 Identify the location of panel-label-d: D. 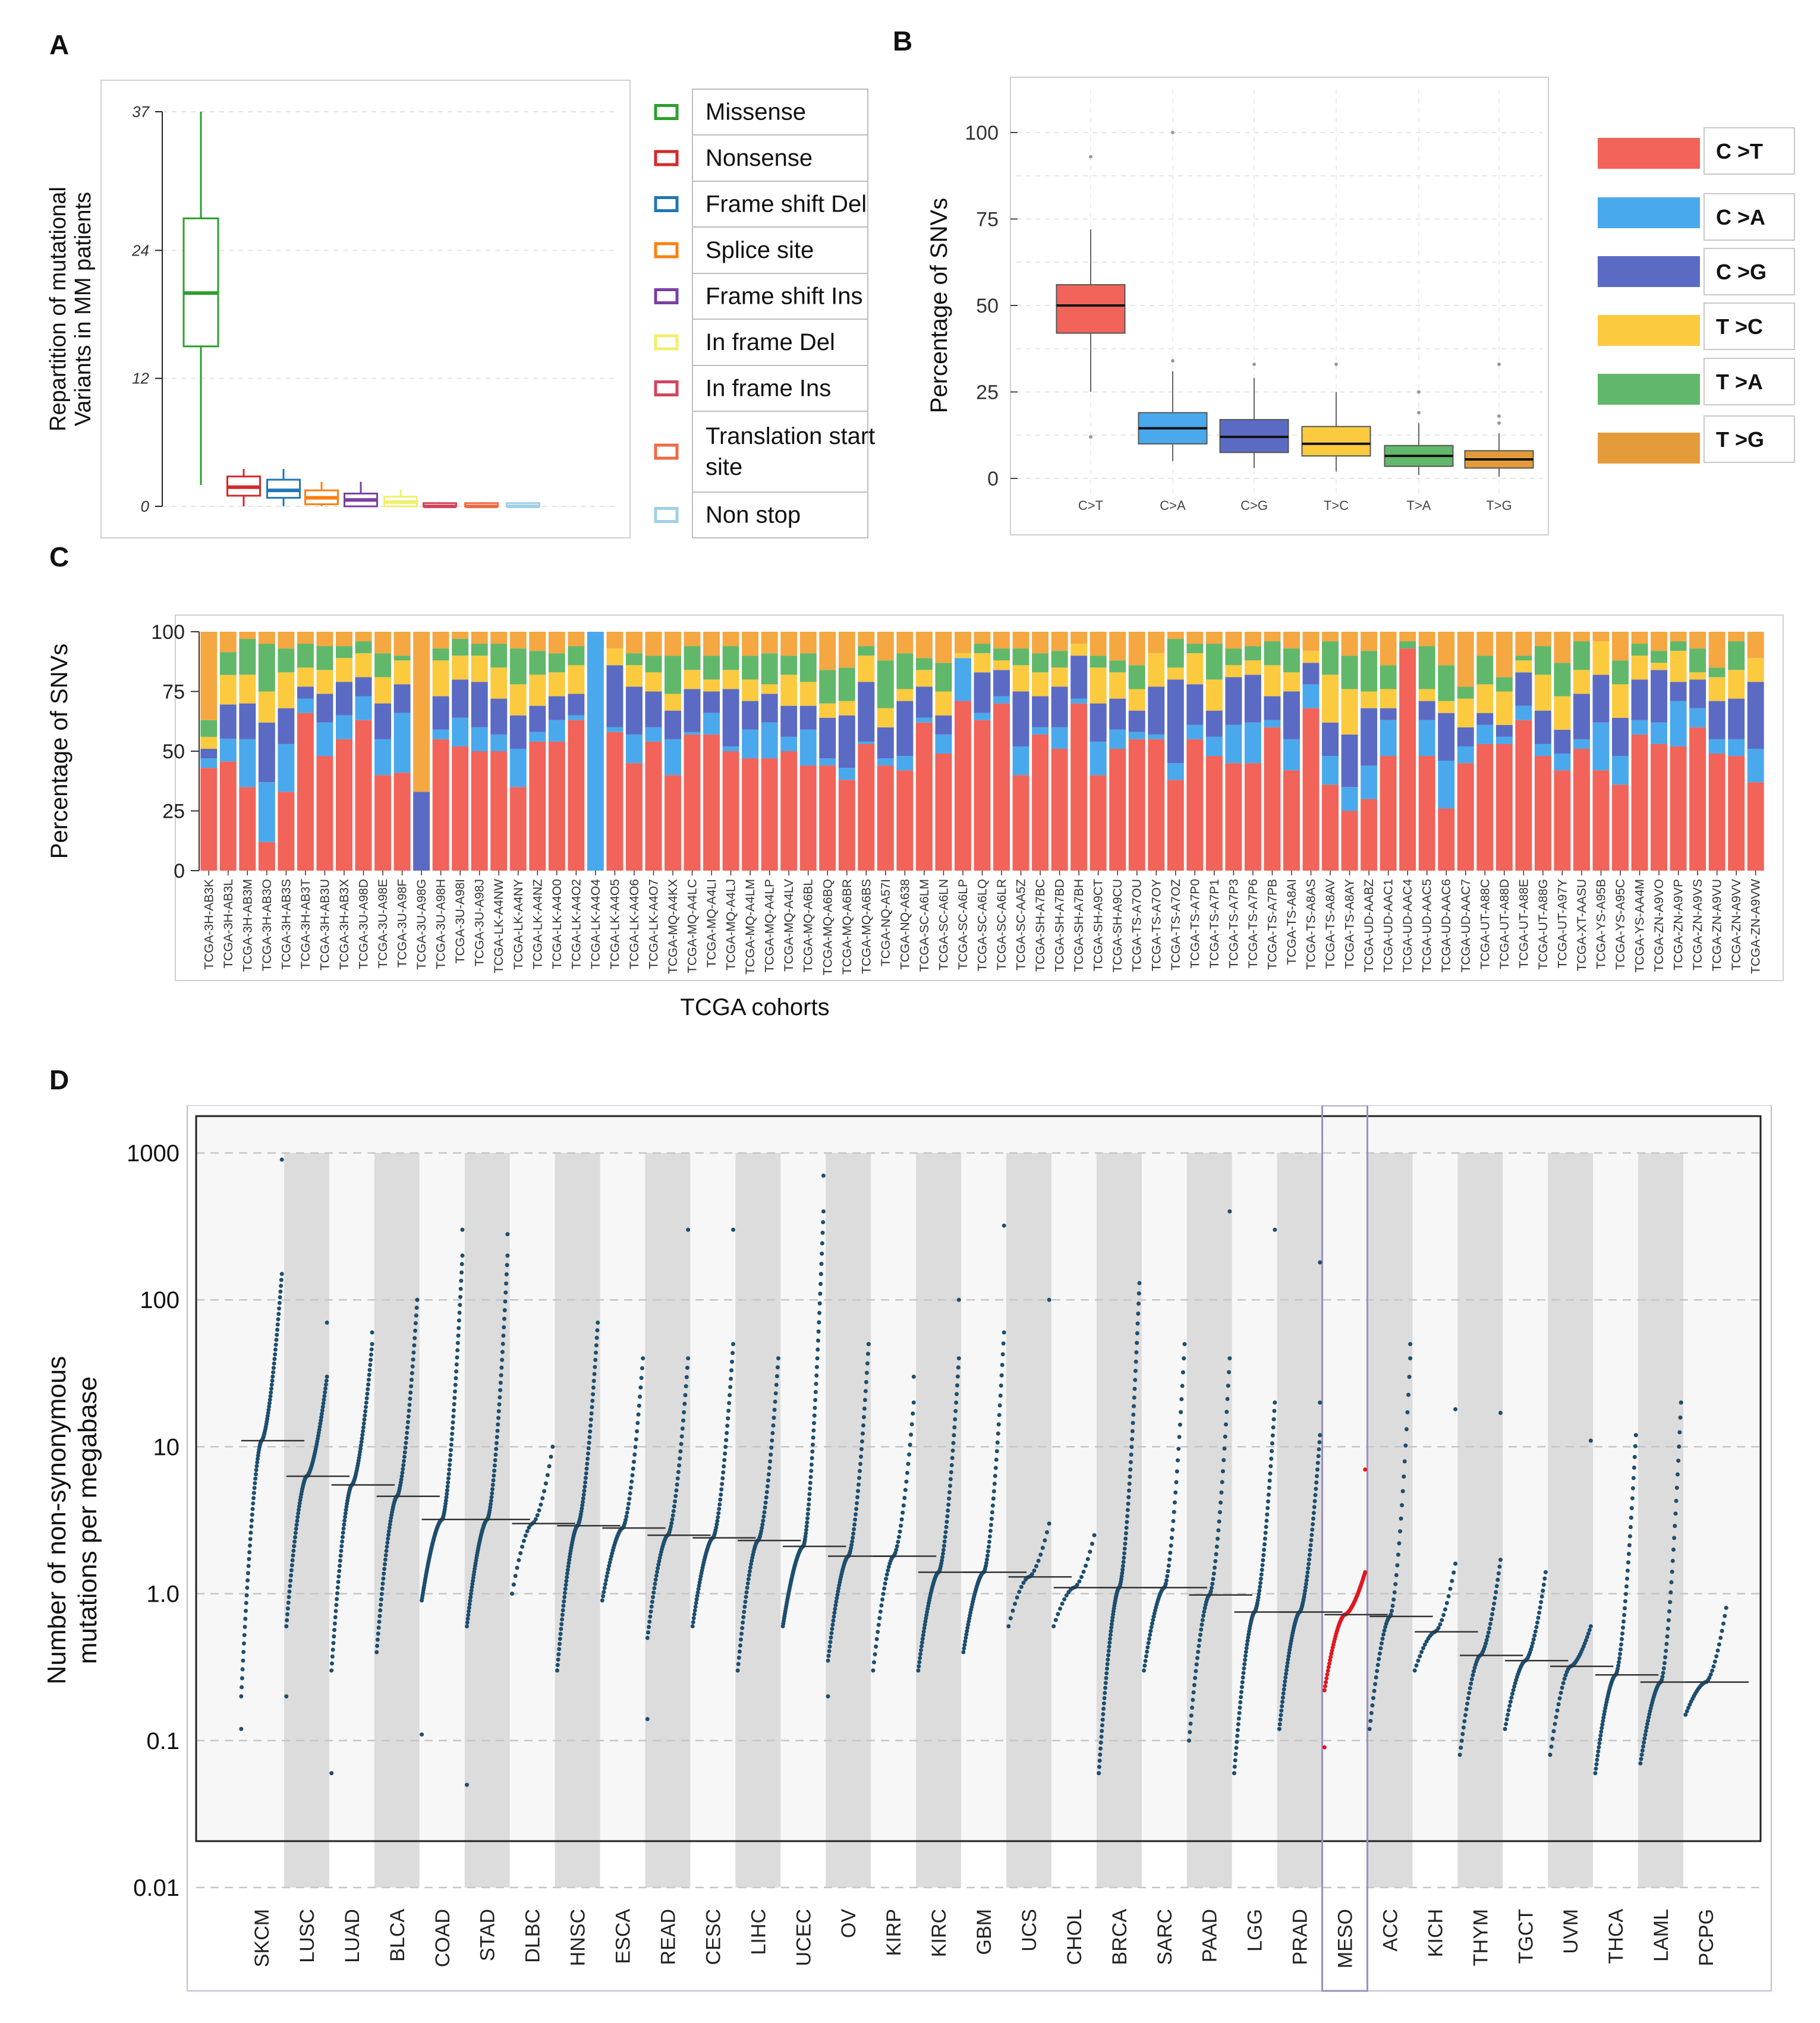
(59, 1079).